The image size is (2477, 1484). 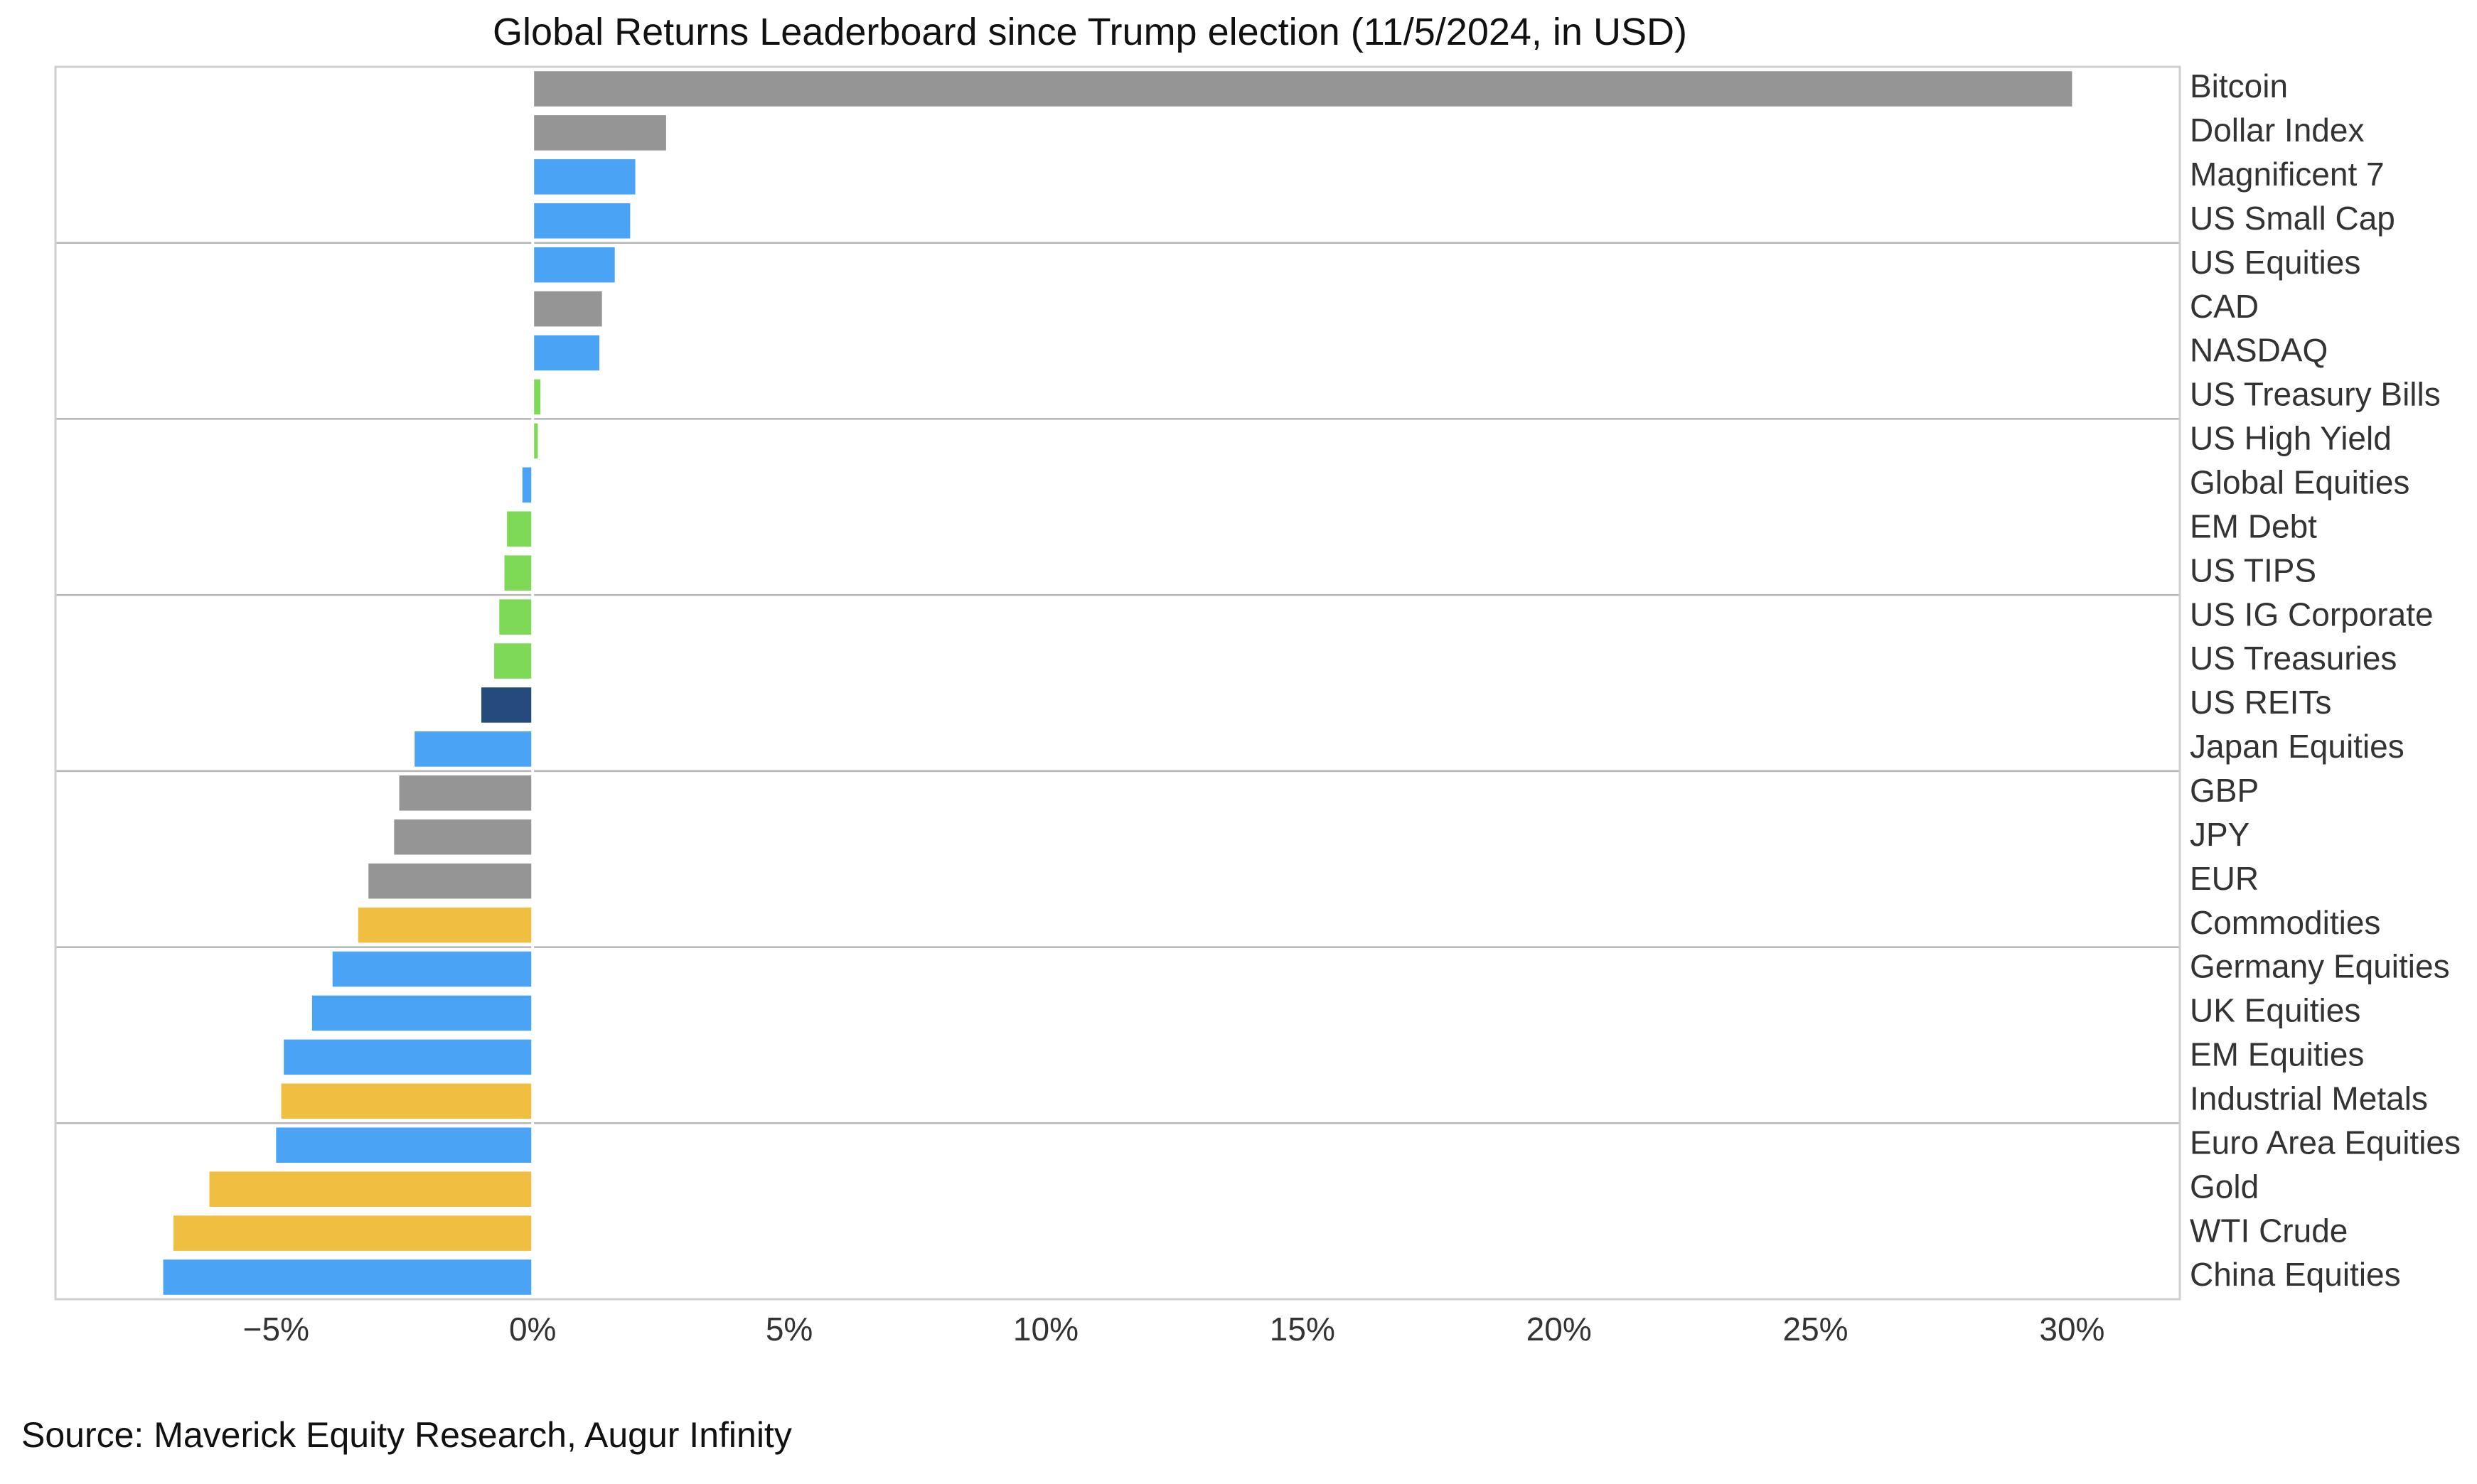 What do you see at coordinates (1559, 1330) in the screenshot?
I see `x-tick-label: 20%` at bounding box center [1559, 1330].